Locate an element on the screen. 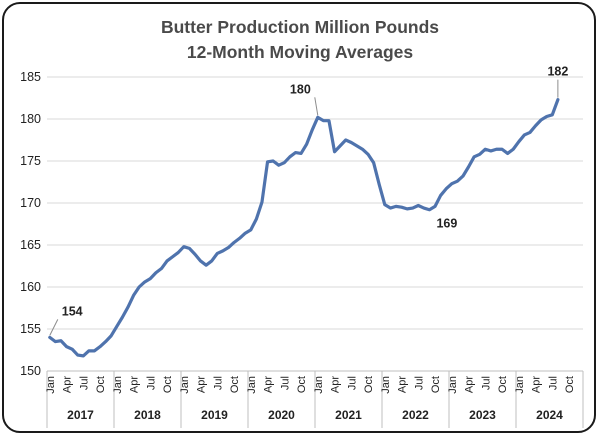 This screenshot has height=437, width=600. y-tick-label: 185 is located at coordinates (30, 77).